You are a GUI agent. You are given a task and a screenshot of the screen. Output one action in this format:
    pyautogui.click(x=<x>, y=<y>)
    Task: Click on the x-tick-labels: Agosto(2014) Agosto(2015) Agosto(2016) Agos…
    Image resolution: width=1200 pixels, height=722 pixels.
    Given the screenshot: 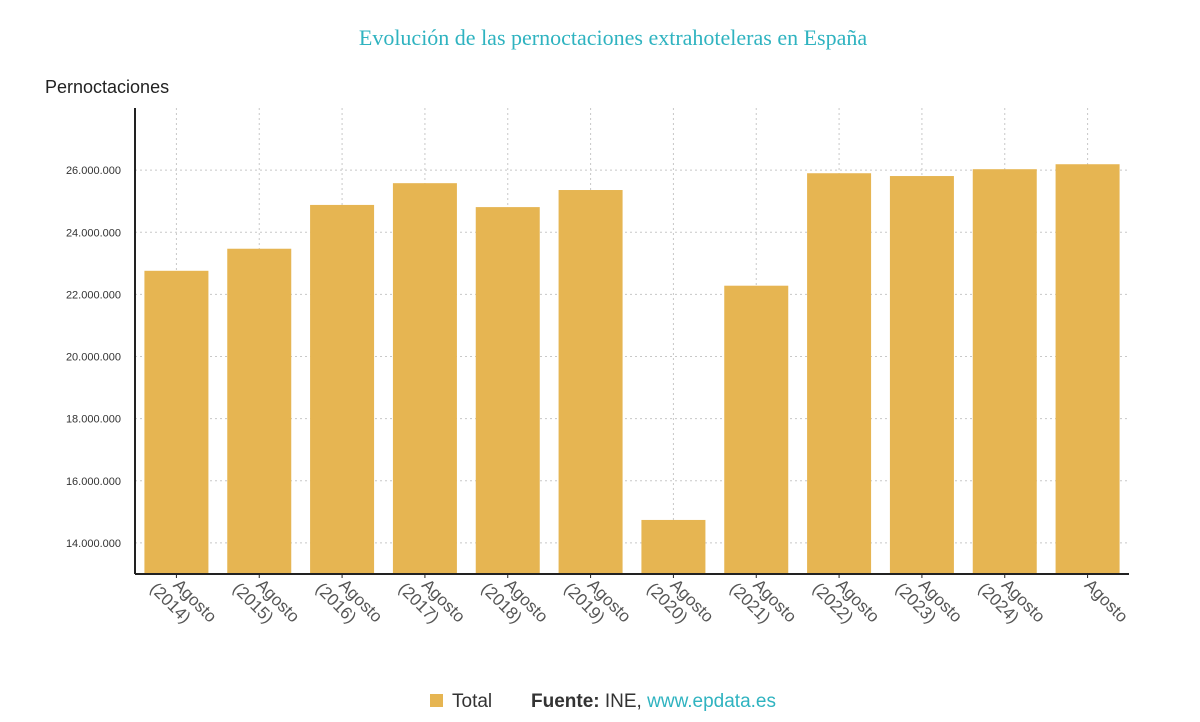 What is the action you would take?
    pyautogui.click(x=639, y=602)
    